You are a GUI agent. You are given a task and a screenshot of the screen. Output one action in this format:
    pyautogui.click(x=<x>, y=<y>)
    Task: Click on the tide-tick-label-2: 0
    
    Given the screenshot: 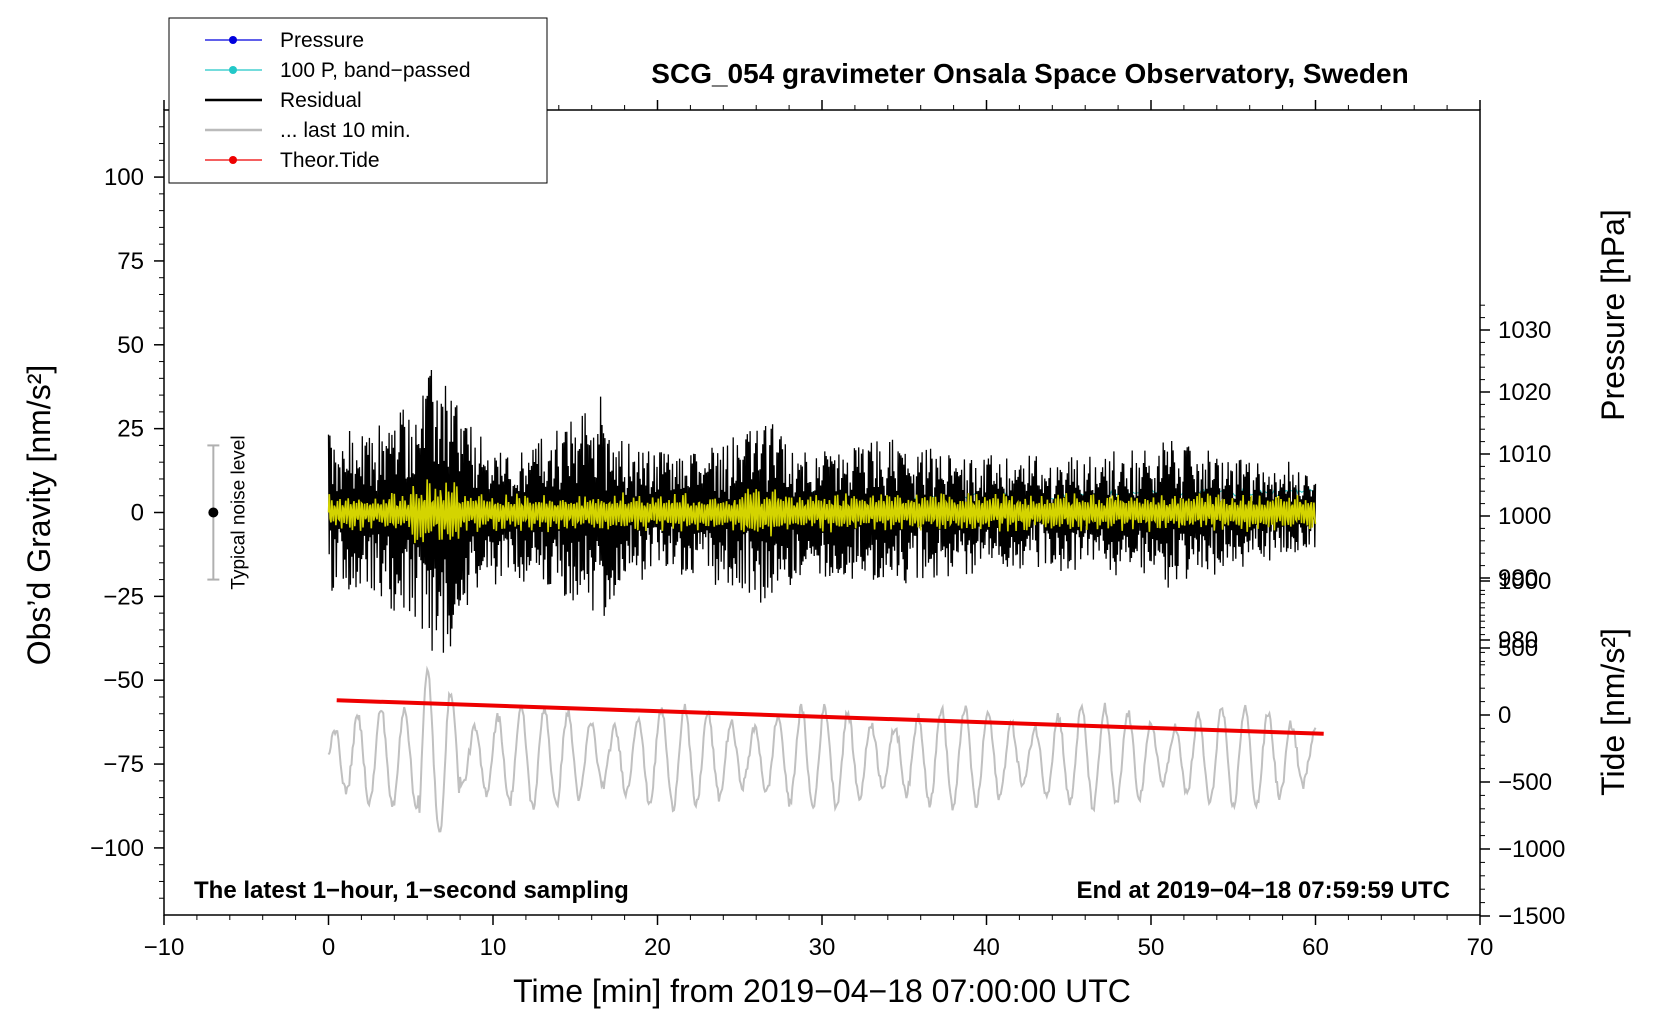 What is the action you would take?
    pyautogui.click(x=1504, y=715)
    